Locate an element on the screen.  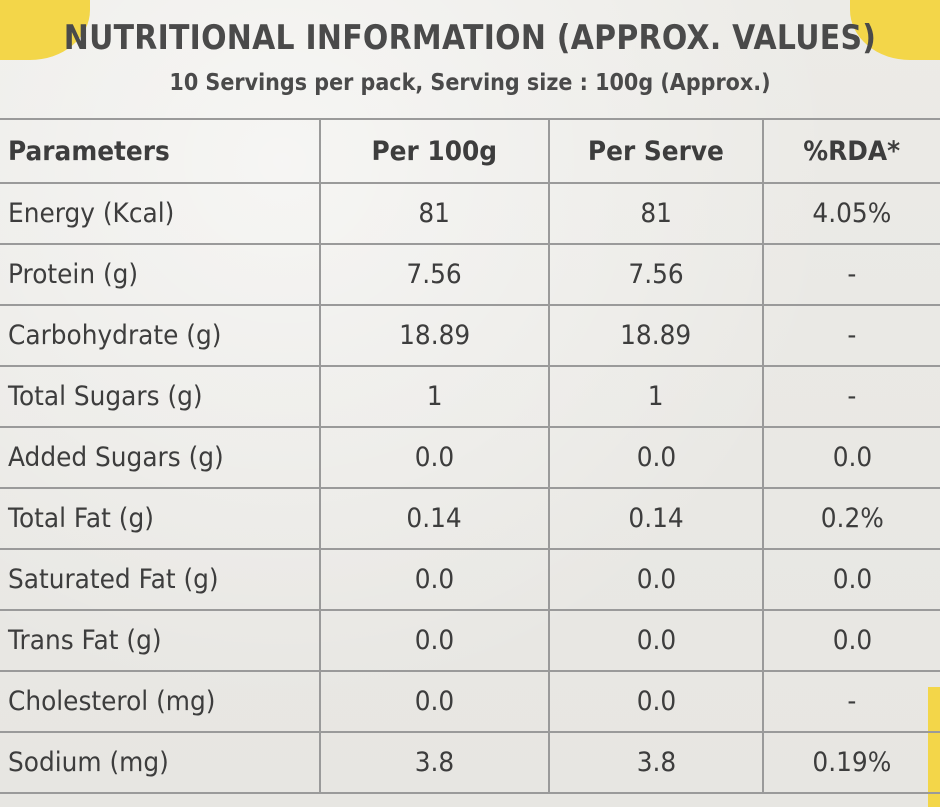
table-row: Sodium (mg) 3.8 3.8 0.19% is located at coordinates (470, 762).